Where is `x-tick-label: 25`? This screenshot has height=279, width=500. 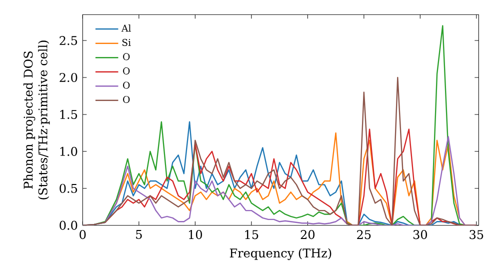
x-tick-label: 25 is located at coordinates (364, 234).